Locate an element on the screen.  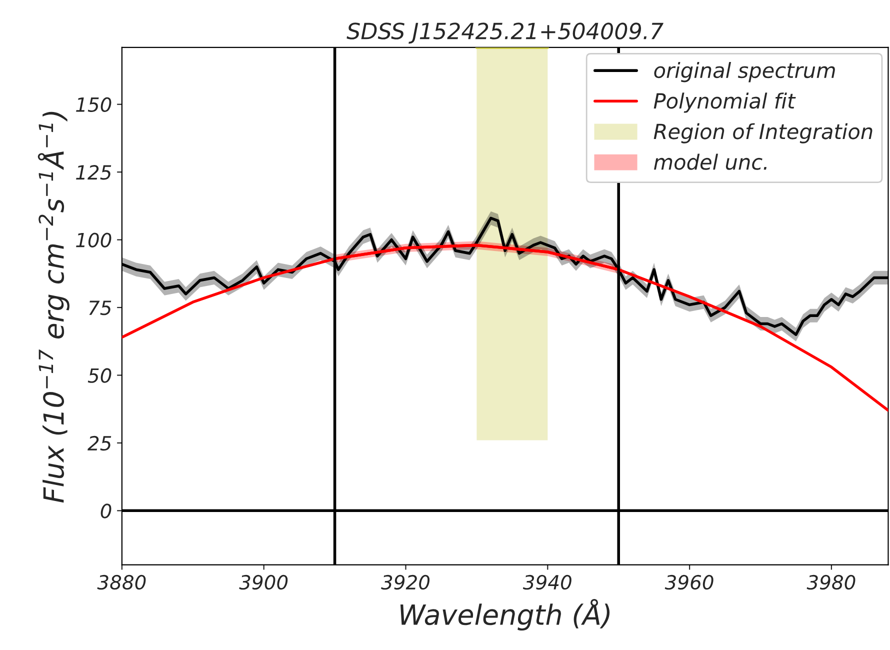
x-tick-label: 3900 is located at coordinates (263, 582).